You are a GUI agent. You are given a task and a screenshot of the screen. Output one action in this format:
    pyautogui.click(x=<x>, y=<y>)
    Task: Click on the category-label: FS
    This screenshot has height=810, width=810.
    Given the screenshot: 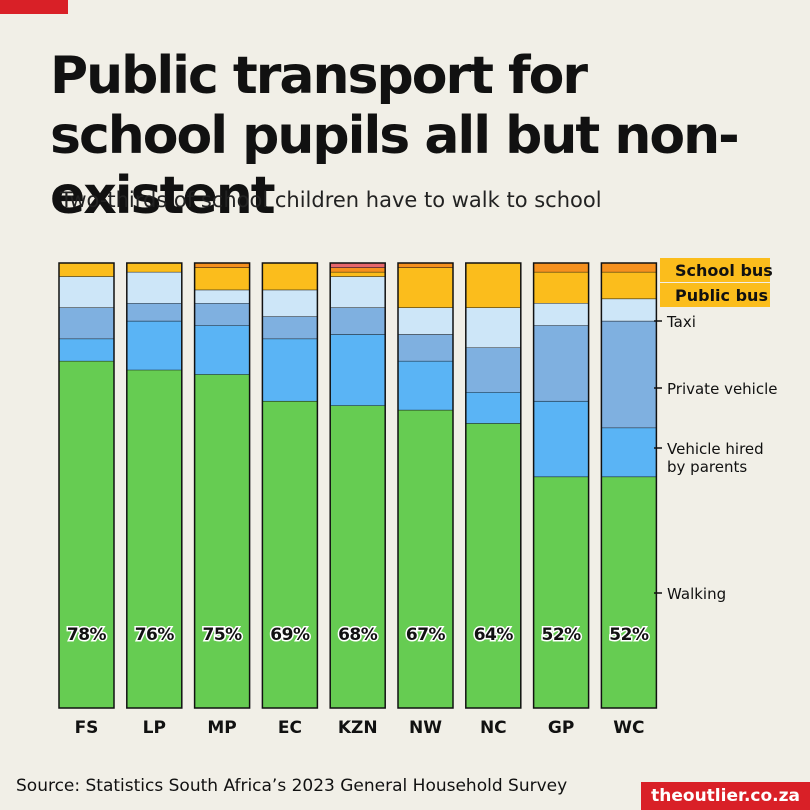 What is the action you would take?
    pyautogui.click(x=87, y=728)
    